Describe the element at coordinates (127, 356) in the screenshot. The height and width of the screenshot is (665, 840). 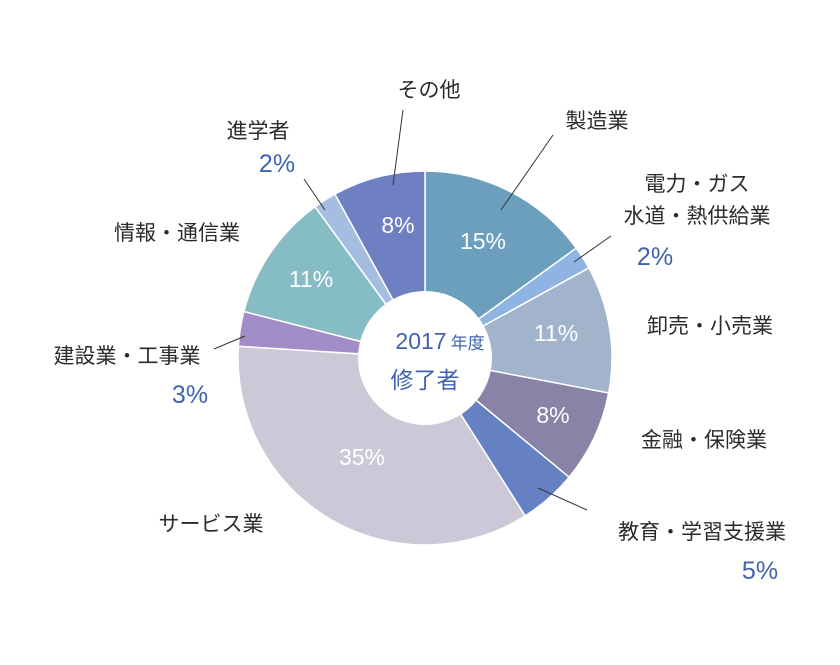
I see `slice-7-category-label: 建設業・工事業` at that location.